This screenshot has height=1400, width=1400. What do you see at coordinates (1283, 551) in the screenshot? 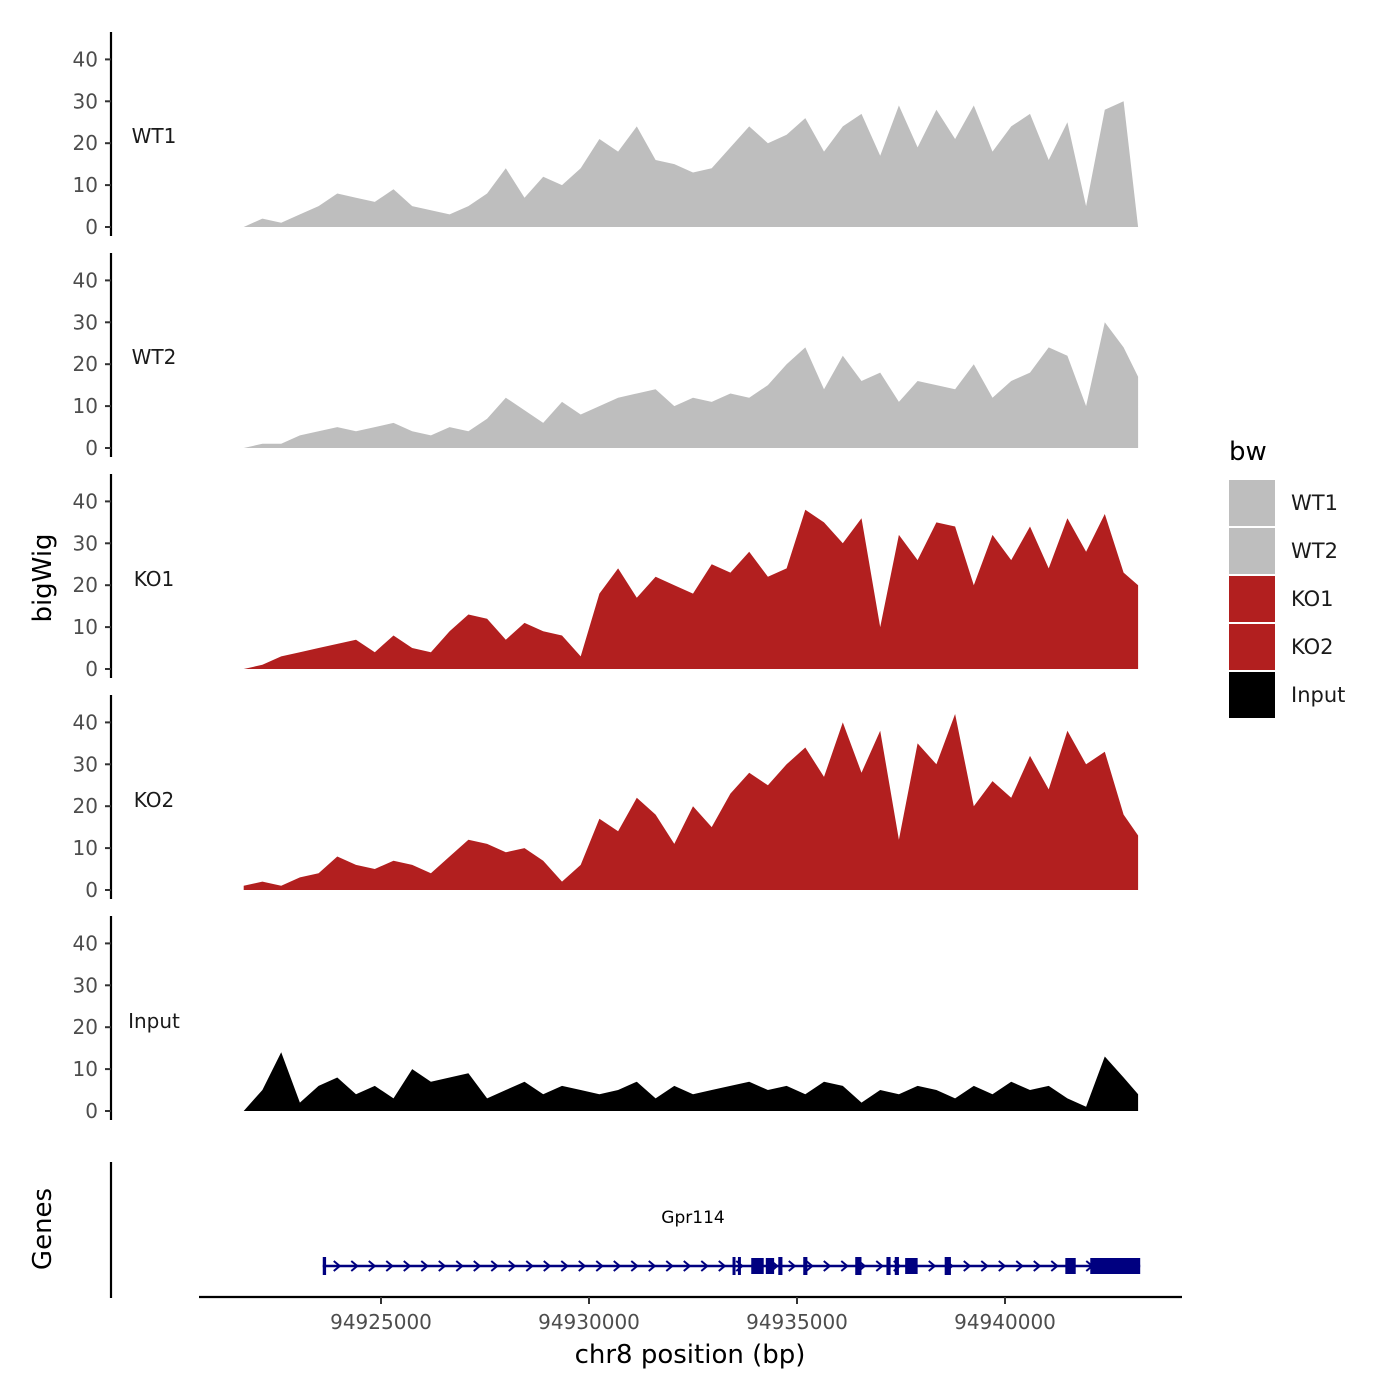
I see `legend-item-wt2: WT2` at bounding box center [1283, 551].